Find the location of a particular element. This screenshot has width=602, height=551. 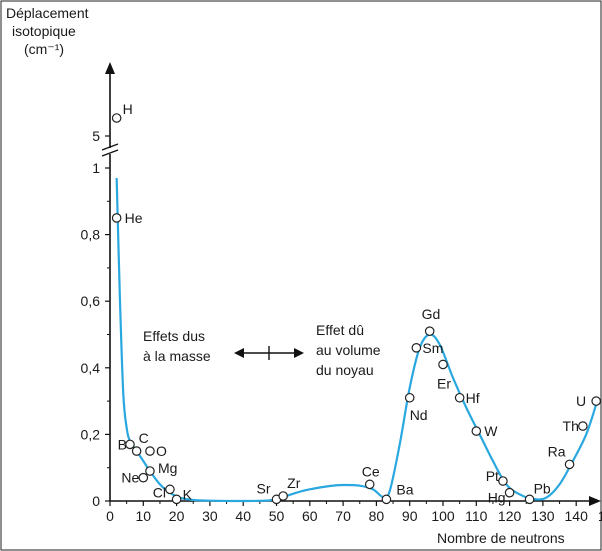

data-point-hg is located at coordinates (509, 492).